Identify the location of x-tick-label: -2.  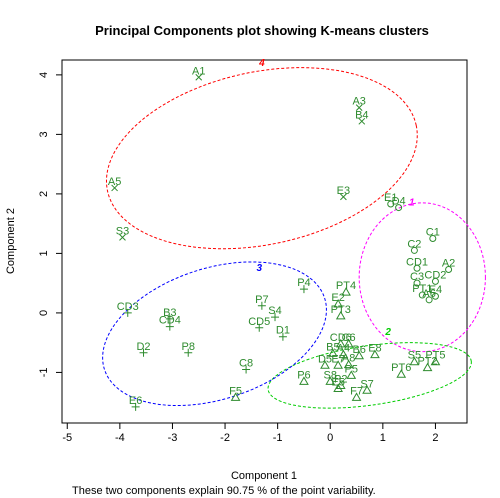
(225, 438).